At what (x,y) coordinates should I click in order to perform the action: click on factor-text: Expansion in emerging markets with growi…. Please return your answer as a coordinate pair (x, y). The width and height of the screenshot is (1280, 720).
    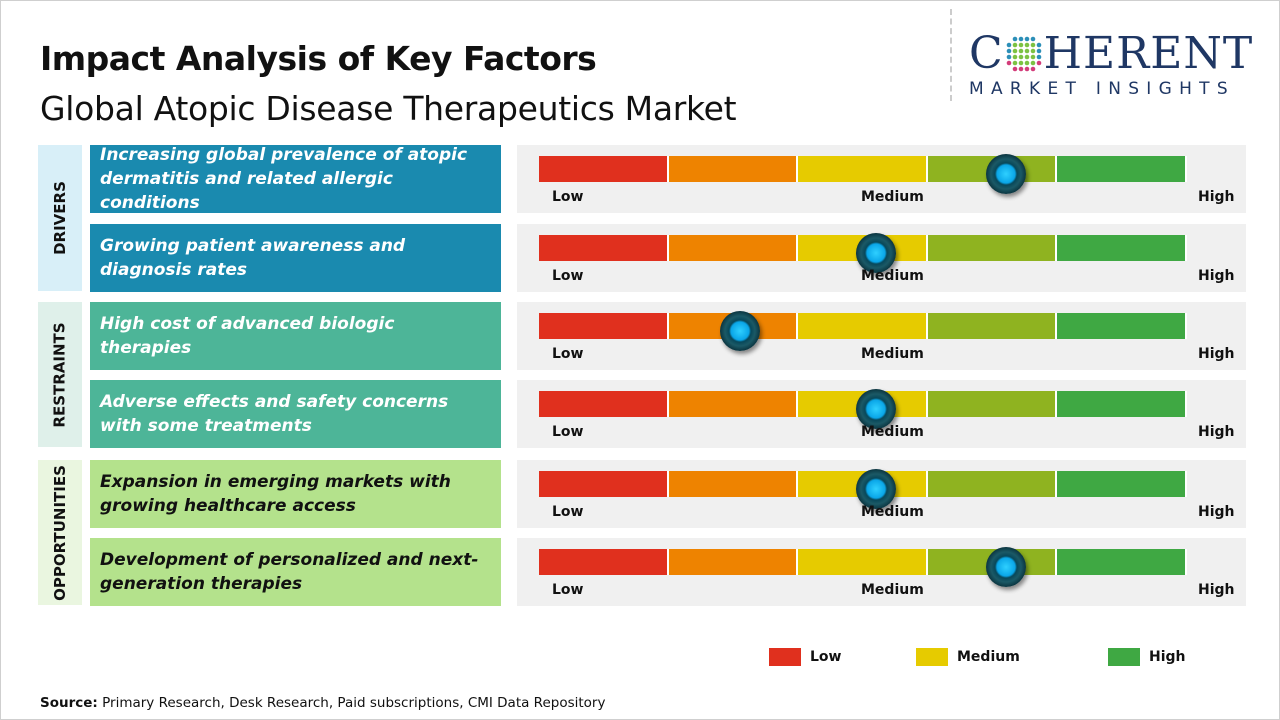
    Looking at the image, I should click on (295, 494).